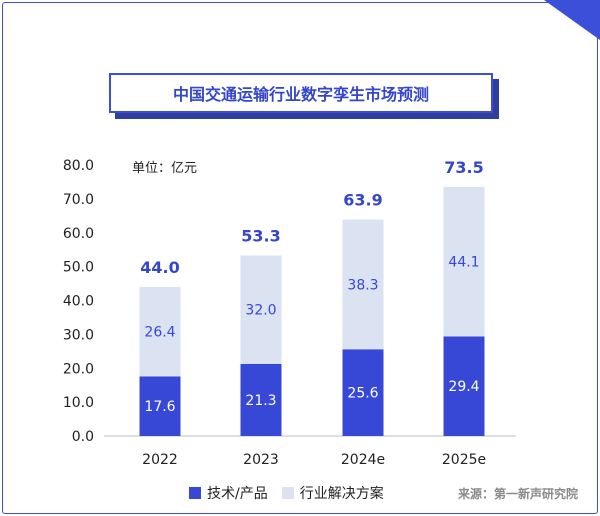  What do you see at coordinates (78, 200) in the screenshot?
I see `y-tick-label: 70.0` at bounding box center [78, 200].